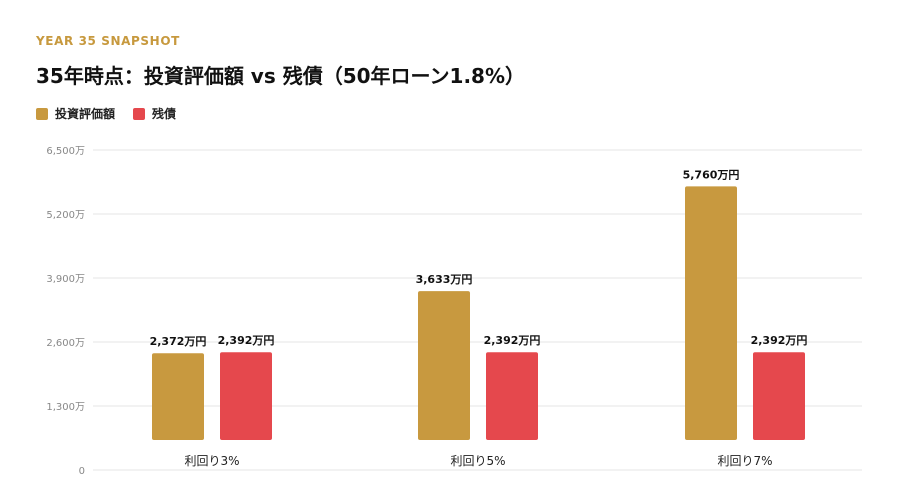 This screenshot has height=494, width=900. I want to click on x-tick-label-2: 利回り7%, so click(744, 461).